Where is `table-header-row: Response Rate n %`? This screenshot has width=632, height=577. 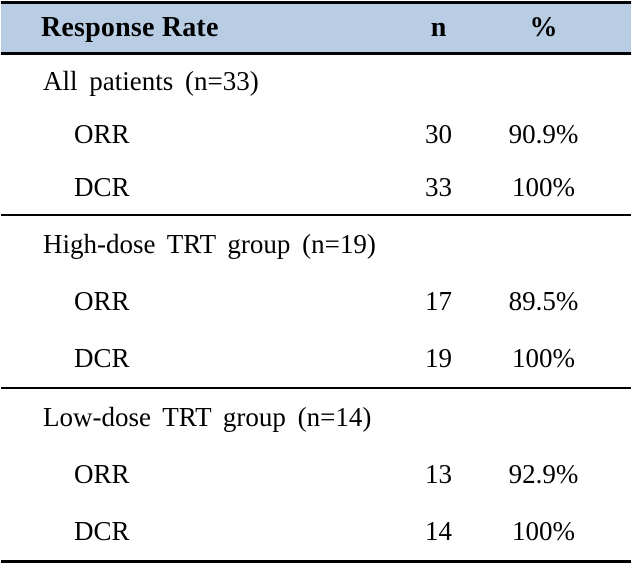 table-header-row: Response Rate n % is located at coordinates (316, 29).